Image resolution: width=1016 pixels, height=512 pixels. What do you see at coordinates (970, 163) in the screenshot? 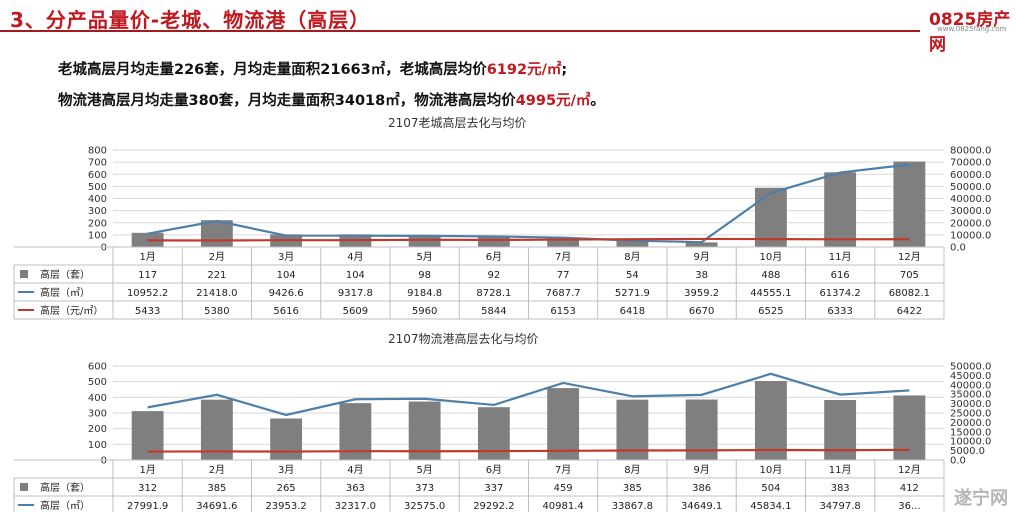
I see `y-right-tick-label: 70000.0` at bounding box center [970, 163].